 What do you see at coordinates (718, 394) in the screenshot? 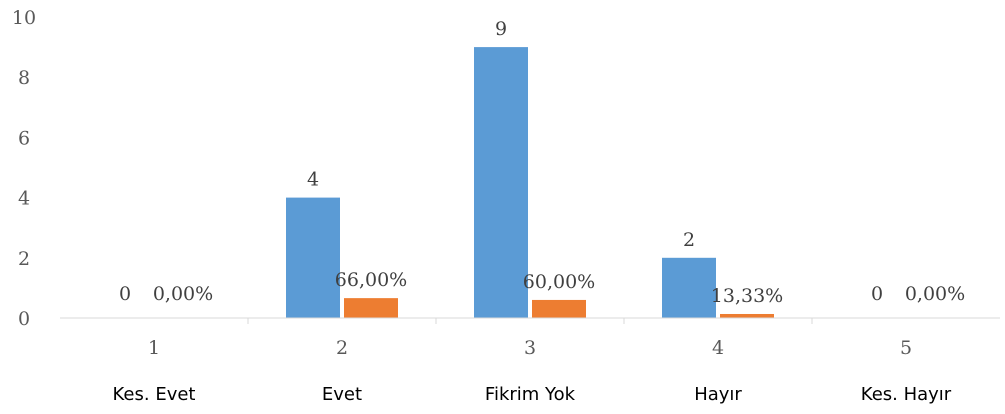
I see `response-label: Hayır` at bounding box center [718, 394].